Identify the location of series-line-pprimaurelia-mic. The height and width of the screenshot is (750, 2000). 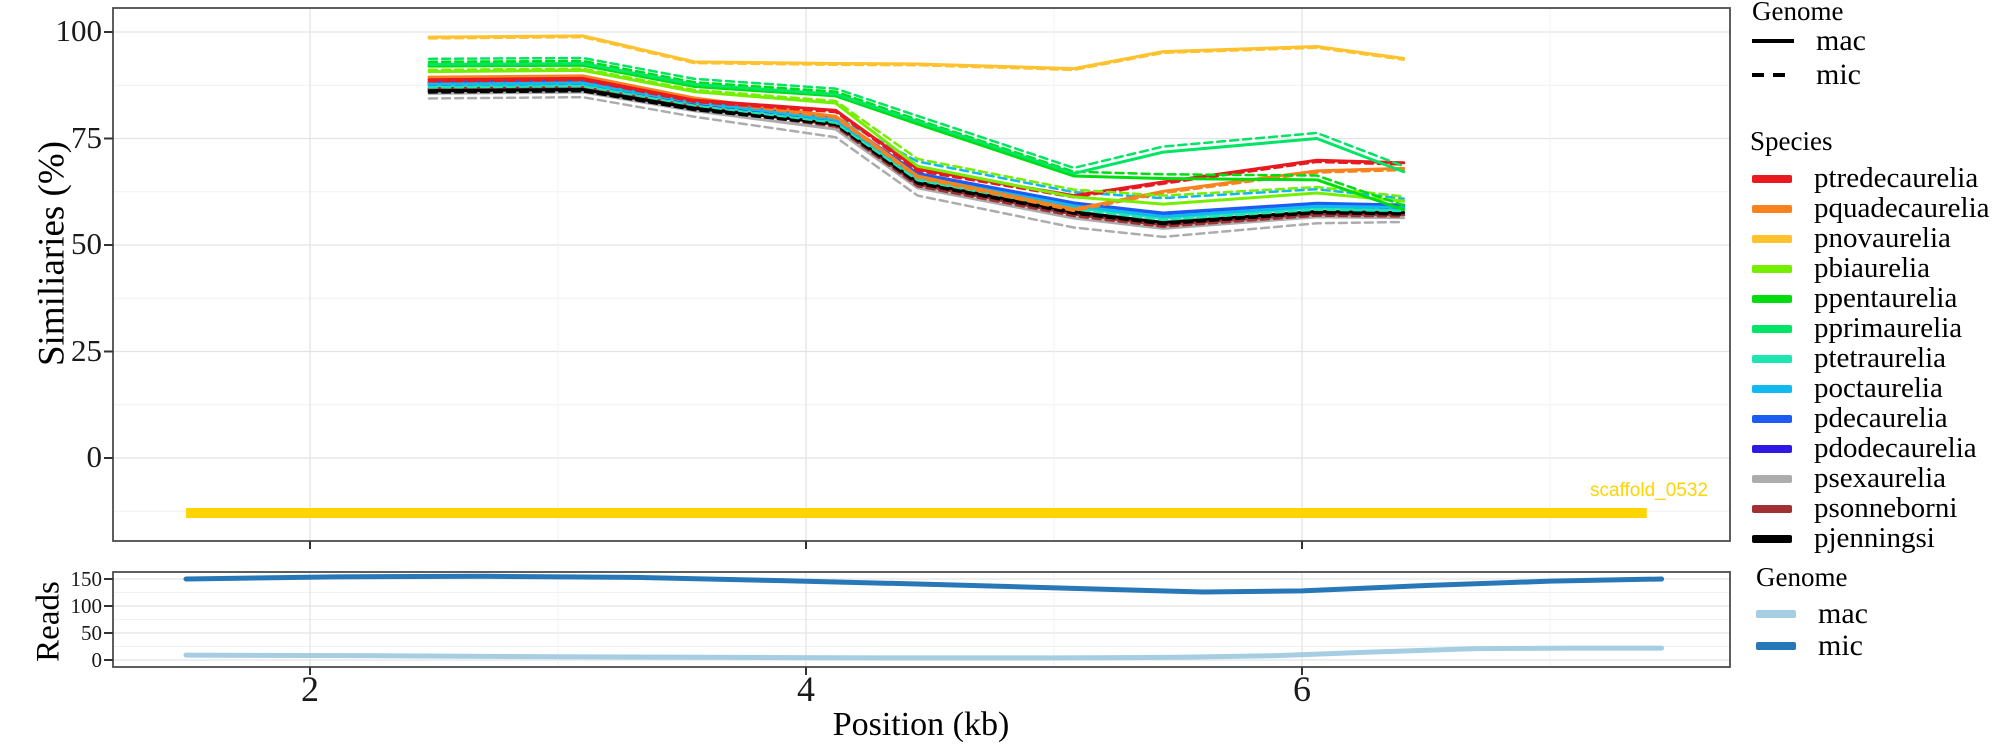
(916, 113).